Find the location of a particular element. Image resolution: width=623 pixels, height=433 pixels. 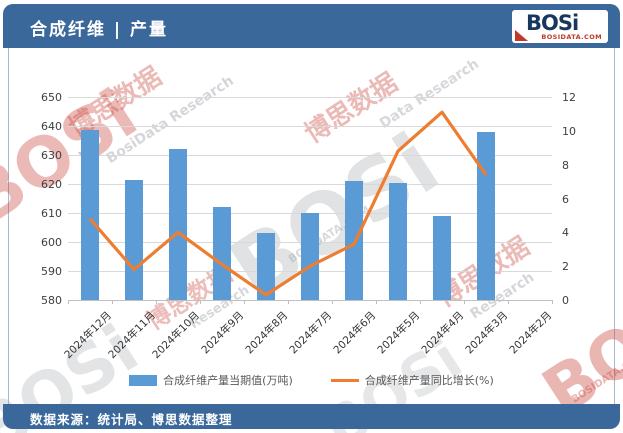

bar-2024年10月 is located at coordinates (178, 224).